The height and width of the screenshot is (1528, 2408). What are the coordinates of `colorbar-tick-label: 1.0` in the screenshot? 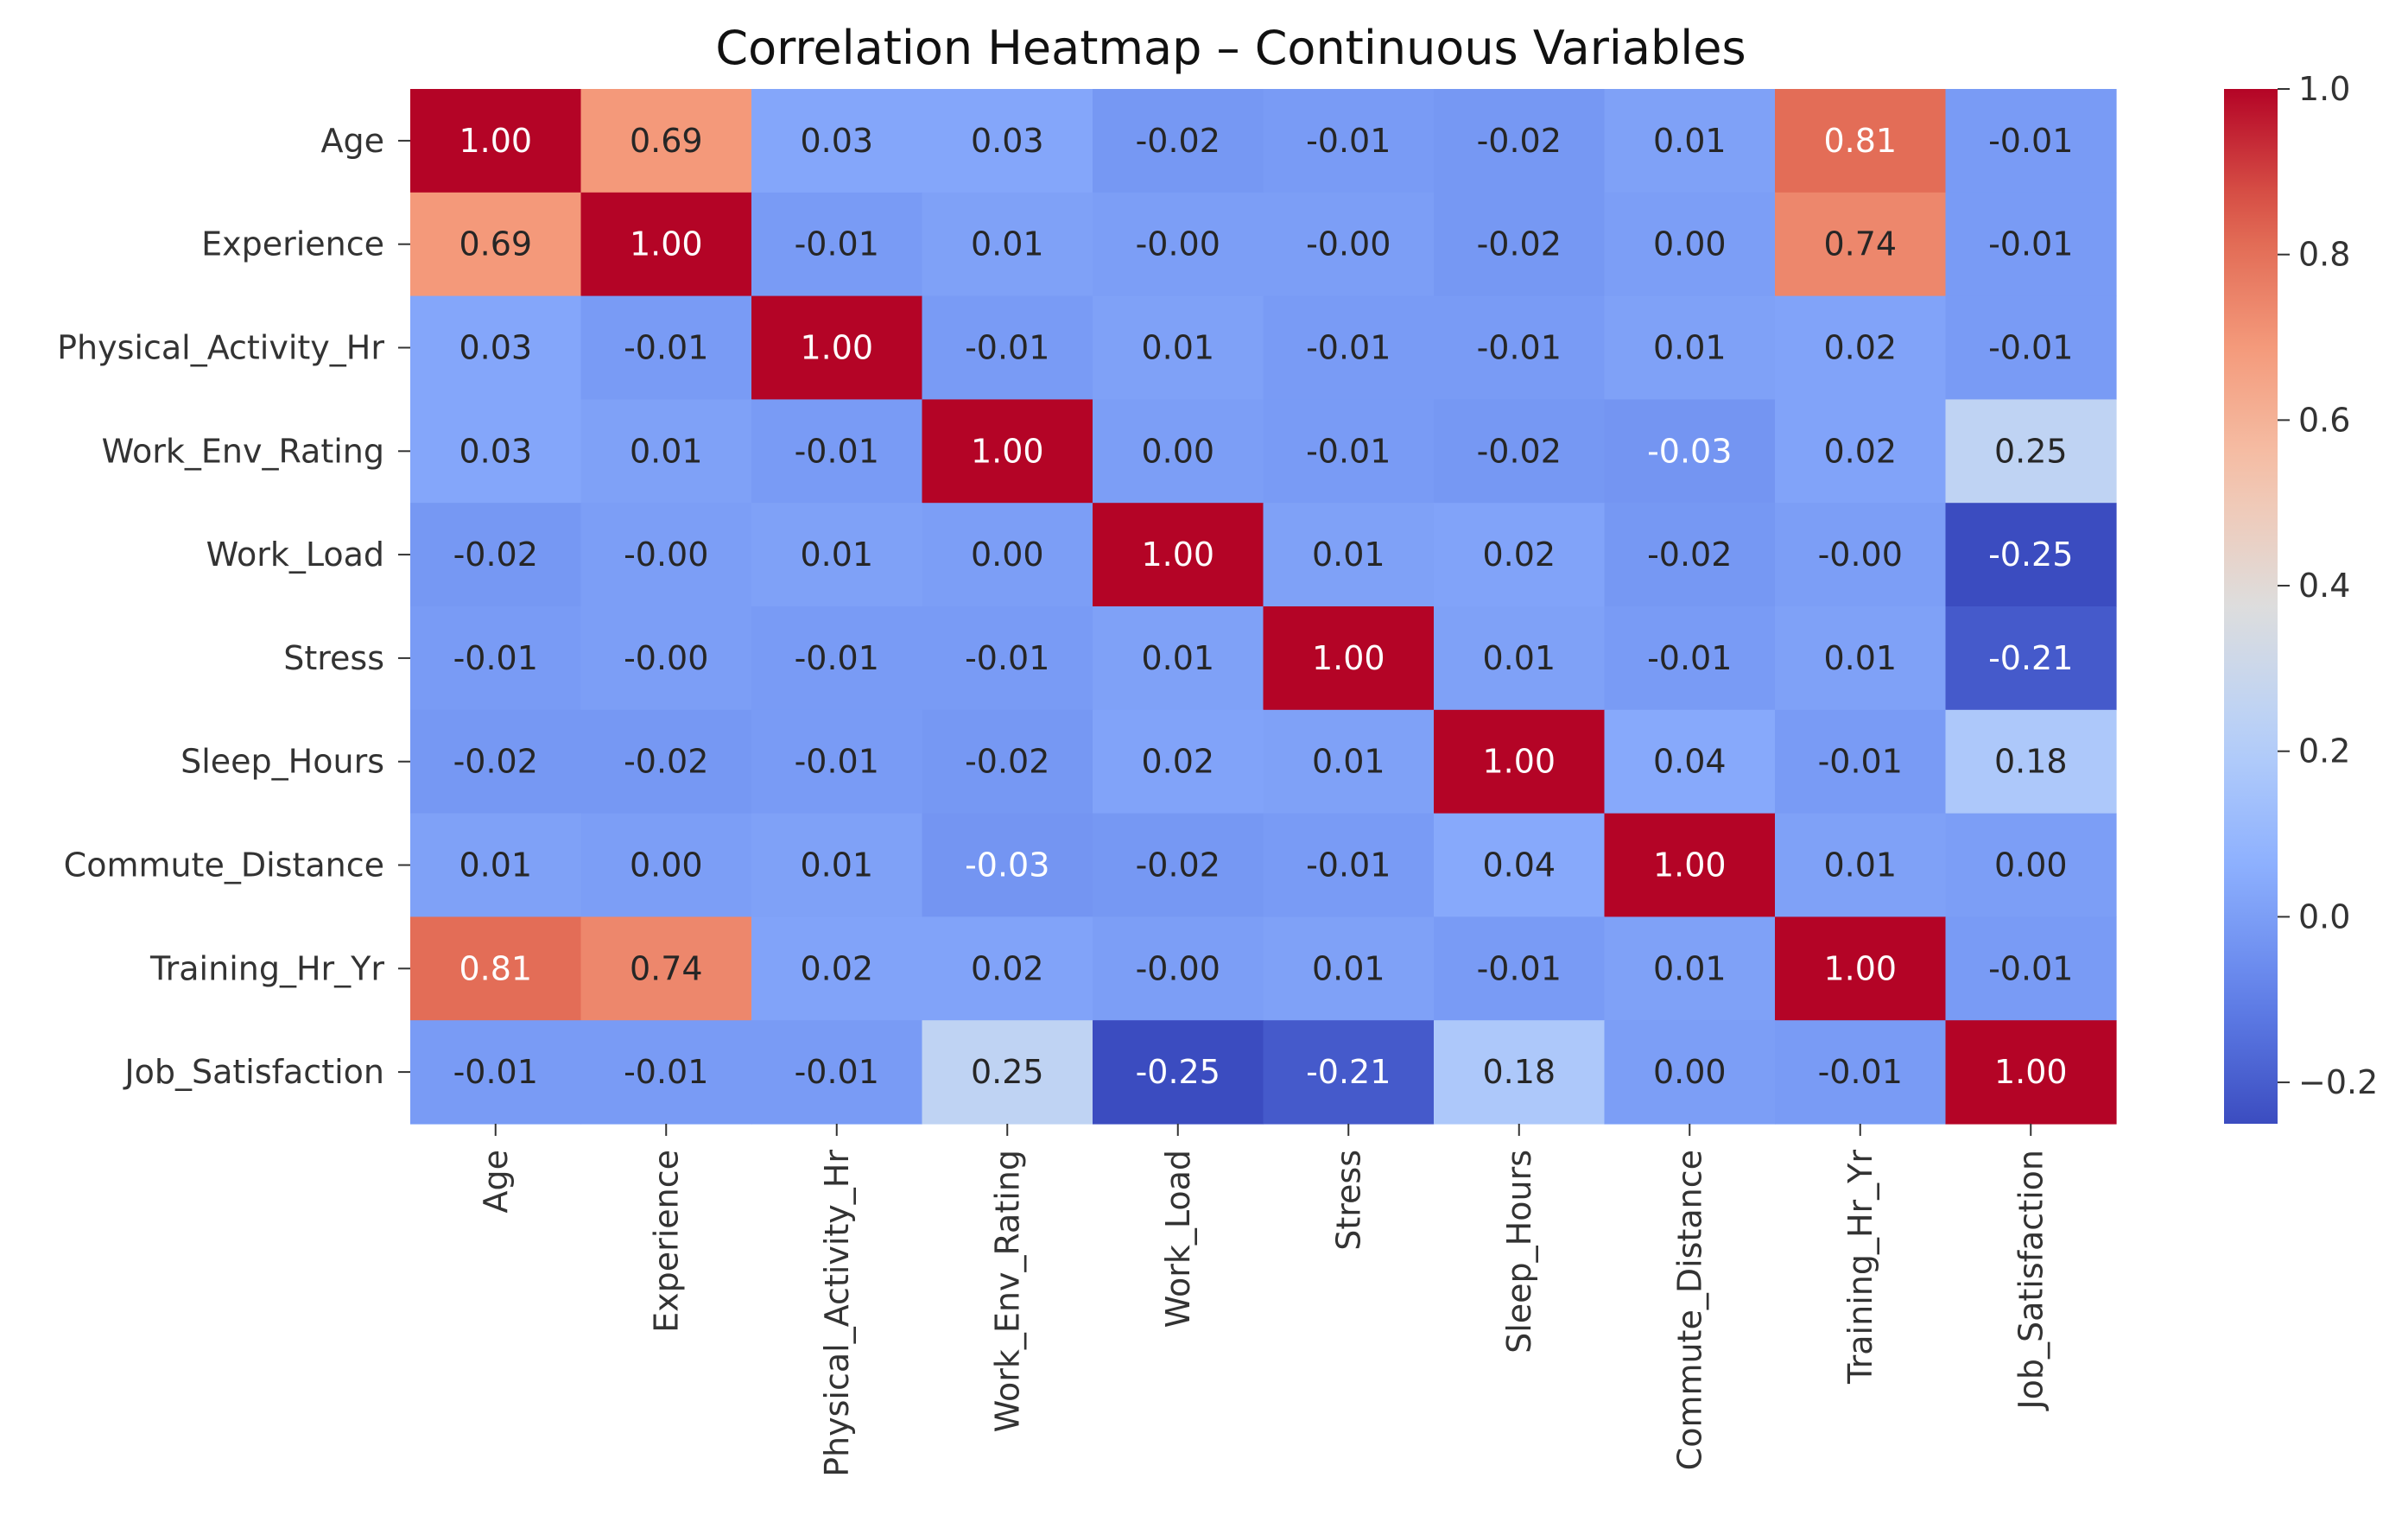 It's located at (2324, 89).